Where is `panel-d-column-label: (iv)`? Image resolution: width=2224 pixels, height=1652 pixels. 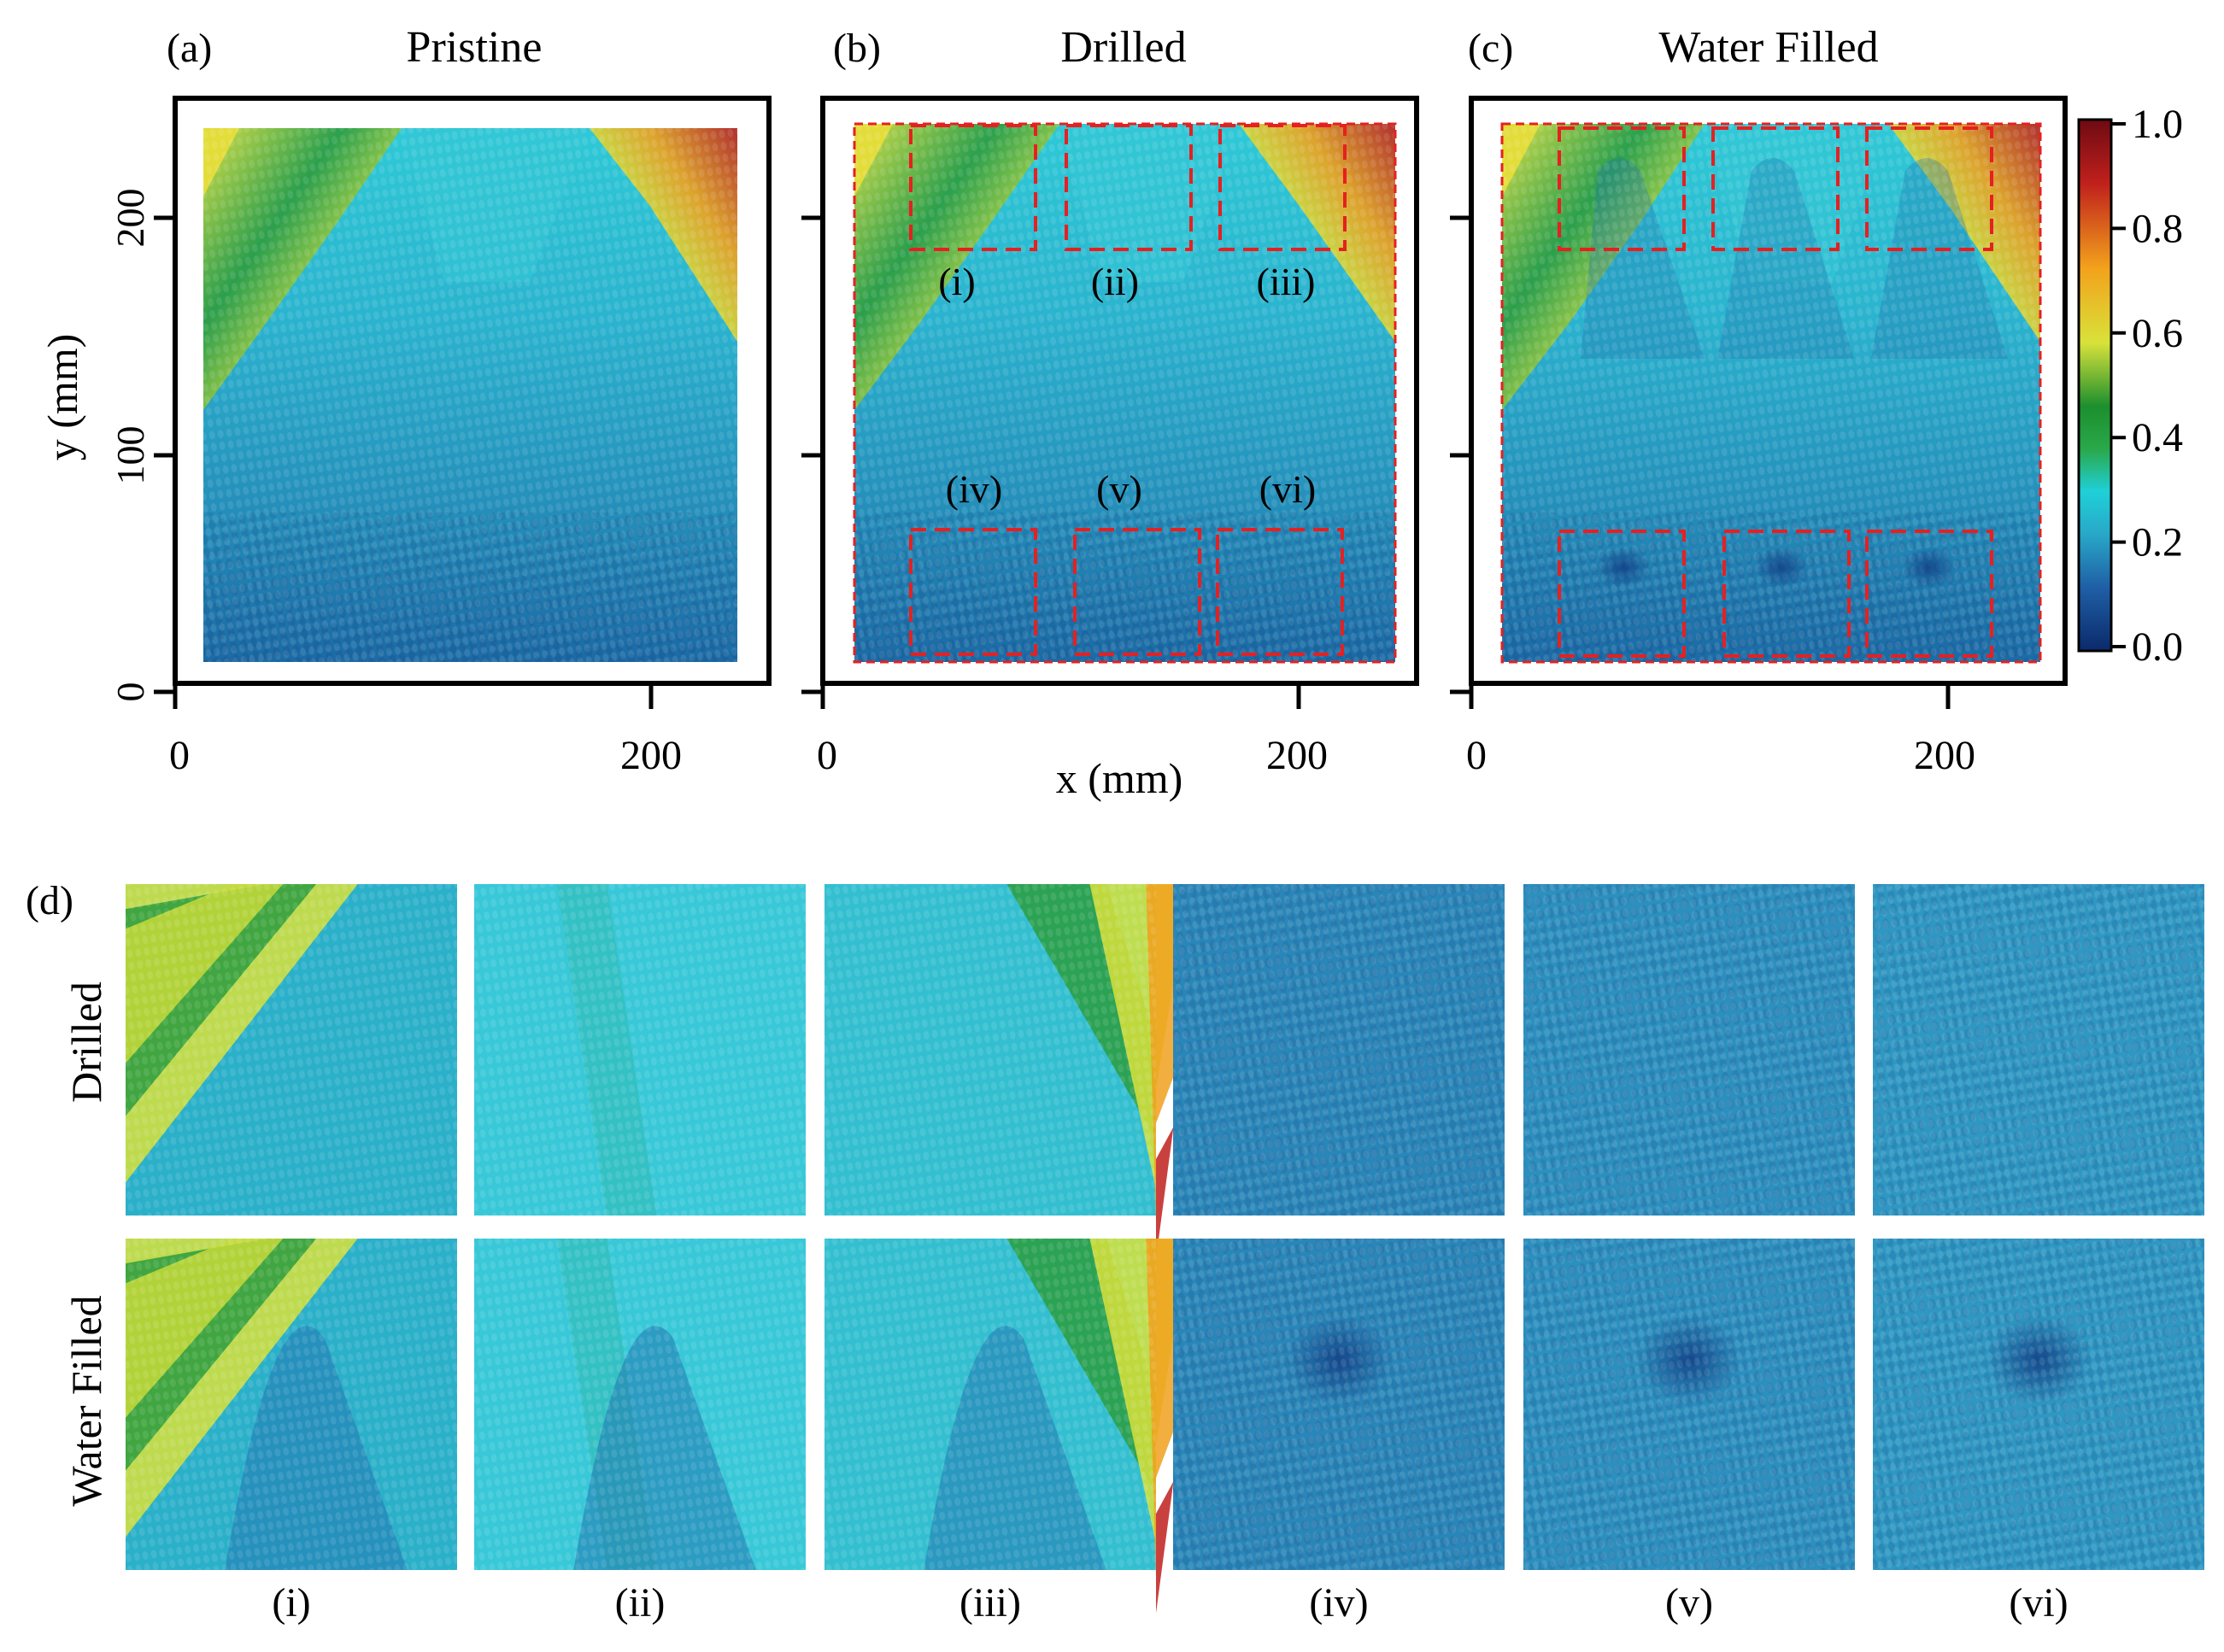
panel-d-column-label: (iv) is located at coordinates (1338, 1603).